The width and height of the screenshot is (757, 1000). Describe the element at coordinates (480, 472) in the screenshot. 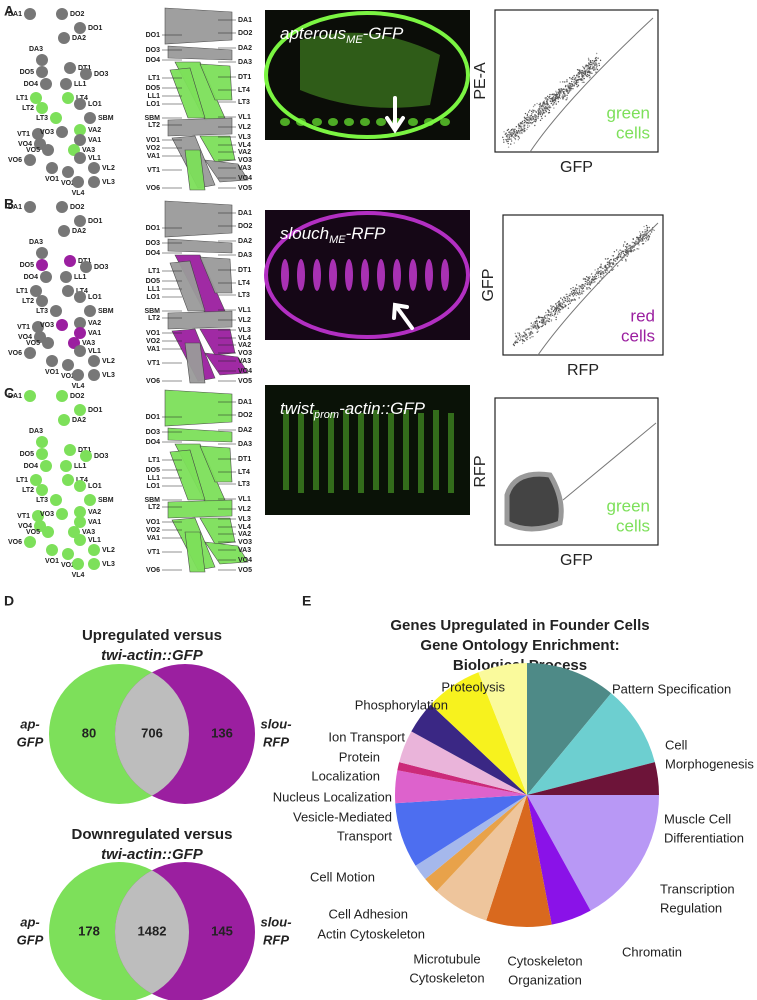

I see `axis-label: RFP` at that location.